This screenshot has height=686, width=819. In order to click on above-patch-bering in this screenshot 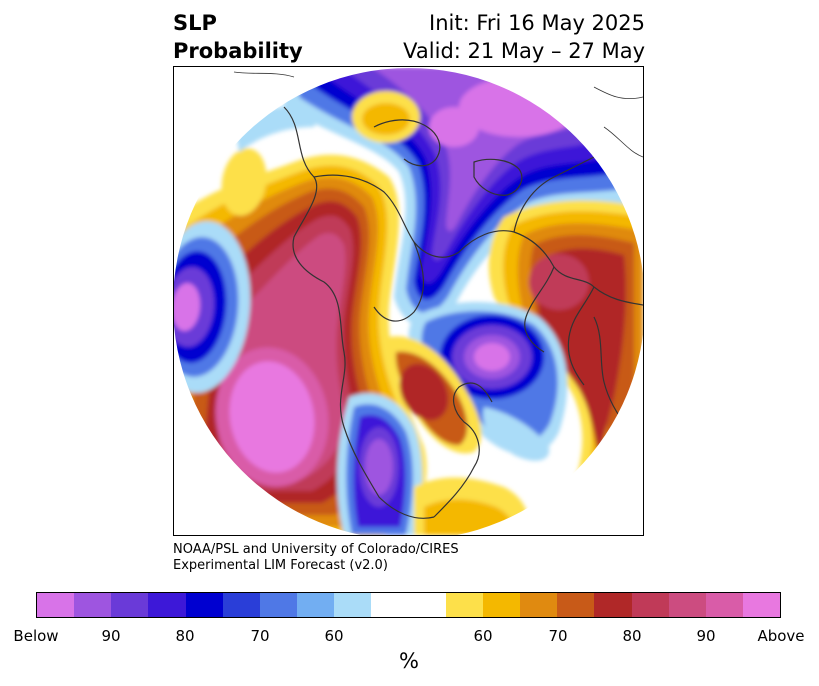, I will do `click(244, 182)`.